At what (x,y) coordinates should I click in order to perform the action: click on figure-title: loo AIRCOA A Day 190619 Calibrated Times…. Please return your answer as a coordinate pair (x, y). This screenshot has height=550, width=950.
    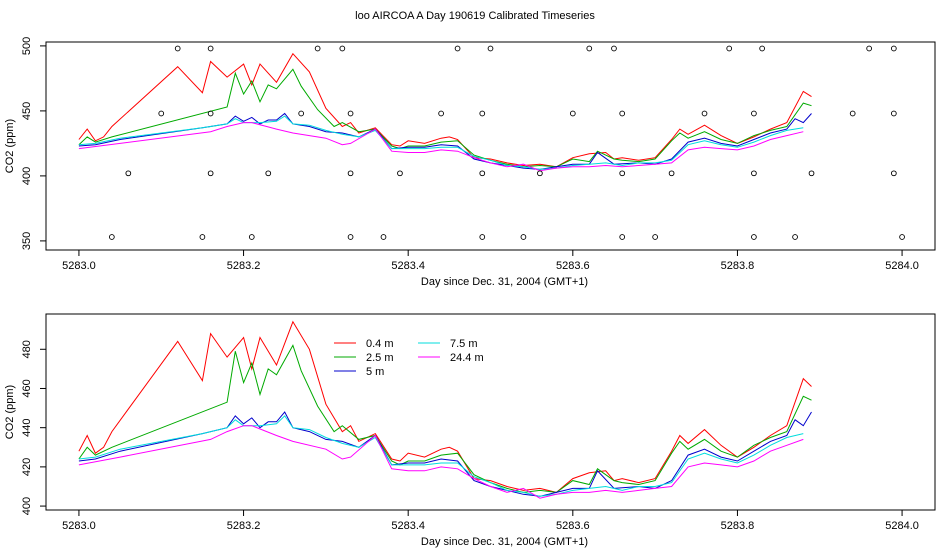
    Looking at the image, I should click on (475, 16).